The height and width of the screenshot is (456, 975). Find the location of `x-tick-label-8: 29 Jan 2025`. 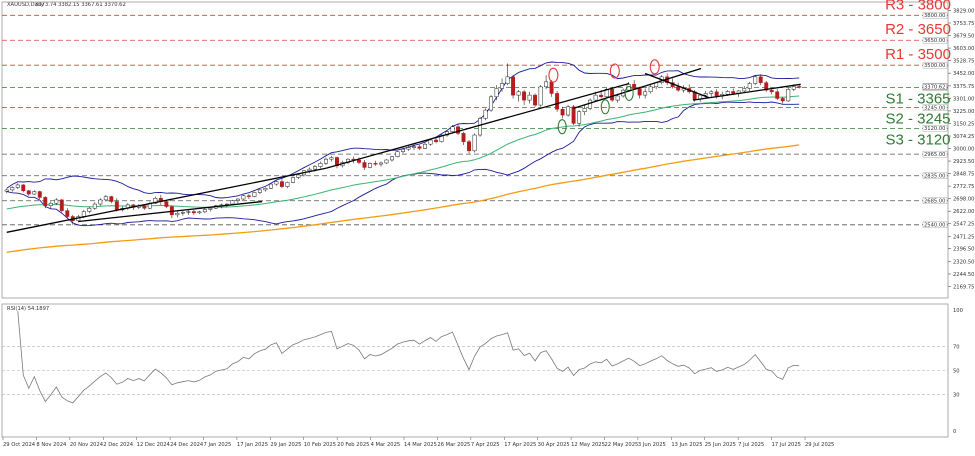

x-tick-label-8: 29 Jan 2025 is located at coordinates (285, 445).